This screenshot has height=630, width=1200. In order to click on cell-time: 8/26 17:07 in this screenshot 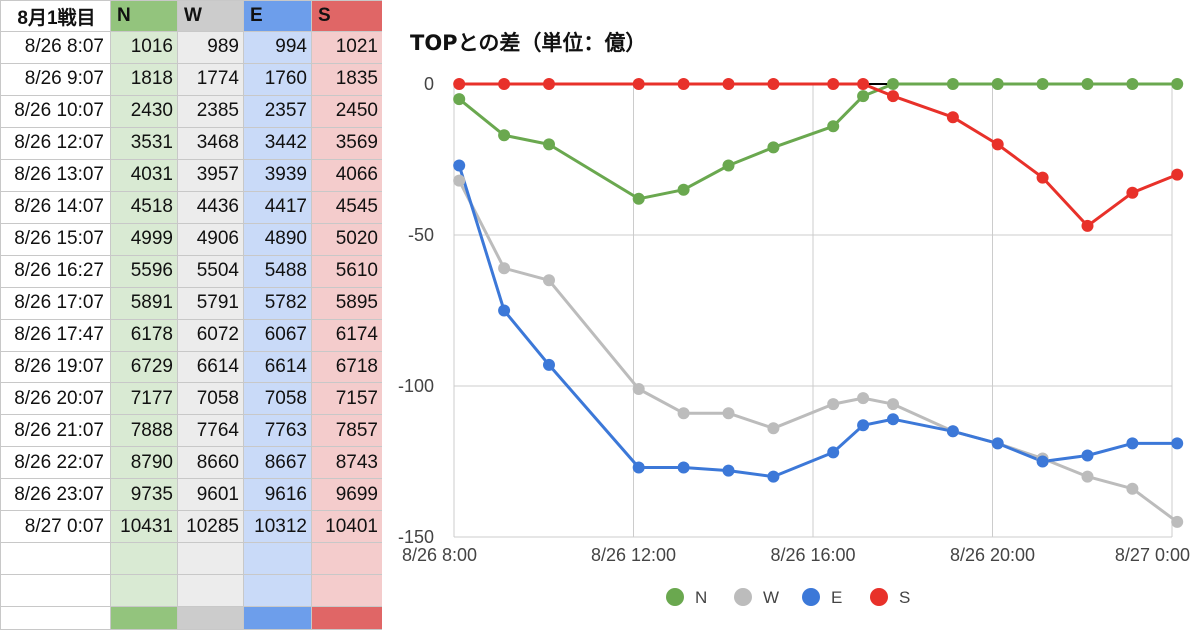, I will do `click(55, 303)`.